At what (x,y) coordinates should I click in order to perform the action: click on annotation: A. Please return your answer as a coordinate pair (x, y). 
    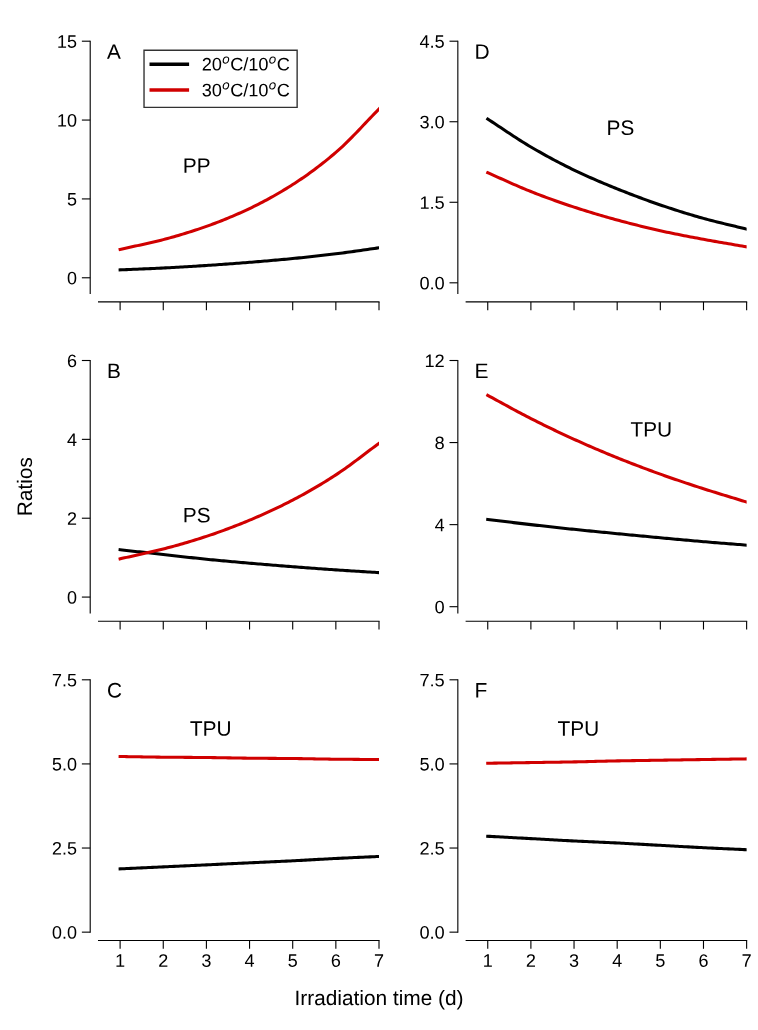
    Looking at the image, I should click on (114, 51).